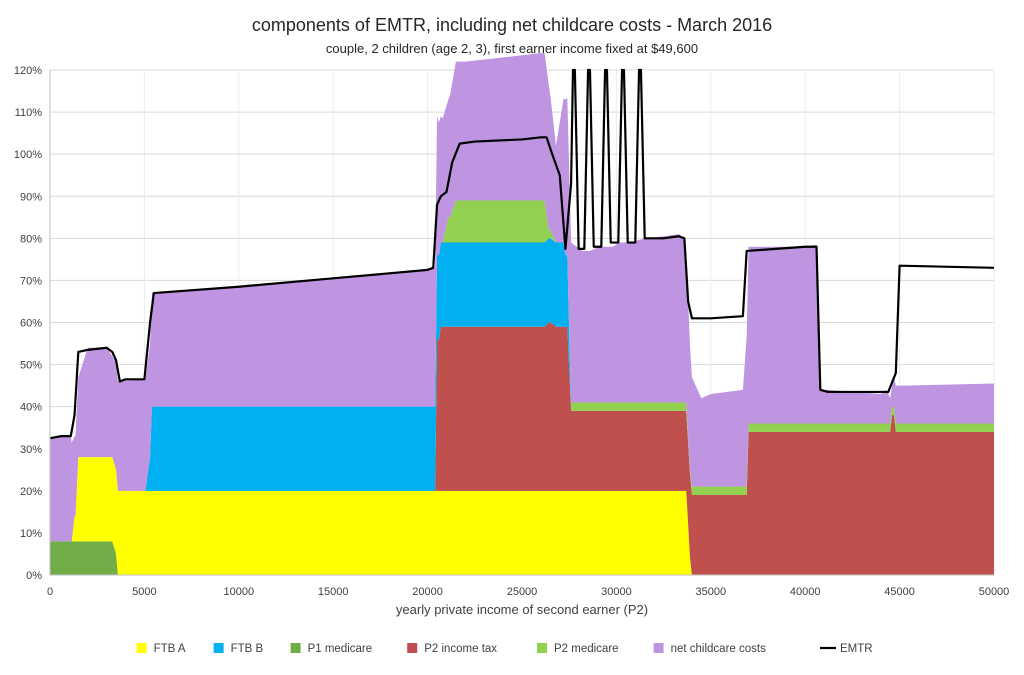 The image size is (1024, 675). I want to click on y-tick-label: 60%, so click(31, 324).